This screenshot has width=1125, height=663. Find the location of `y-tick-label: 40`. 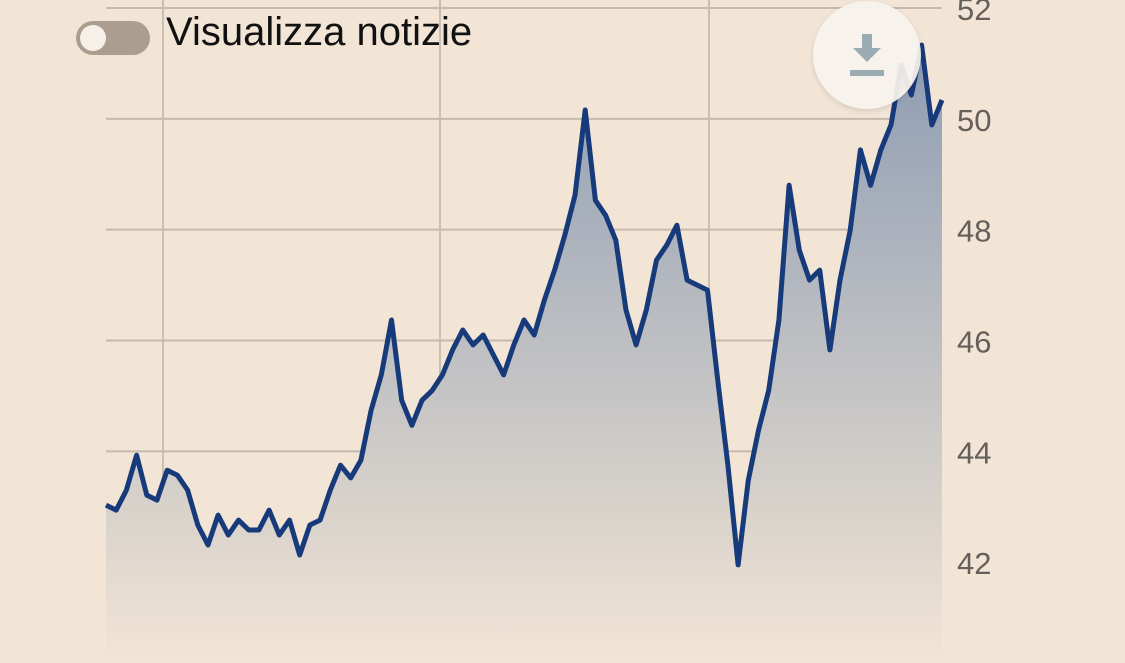

y-tick-label: 40 is located at coordinates (974, 660).